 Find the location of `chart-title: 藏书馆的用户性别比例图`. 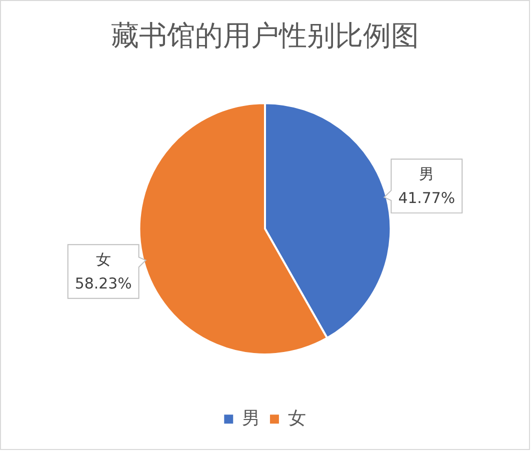

chart-title: 藏书馆的用户性别比例图 is located at coordinates (265, 35).